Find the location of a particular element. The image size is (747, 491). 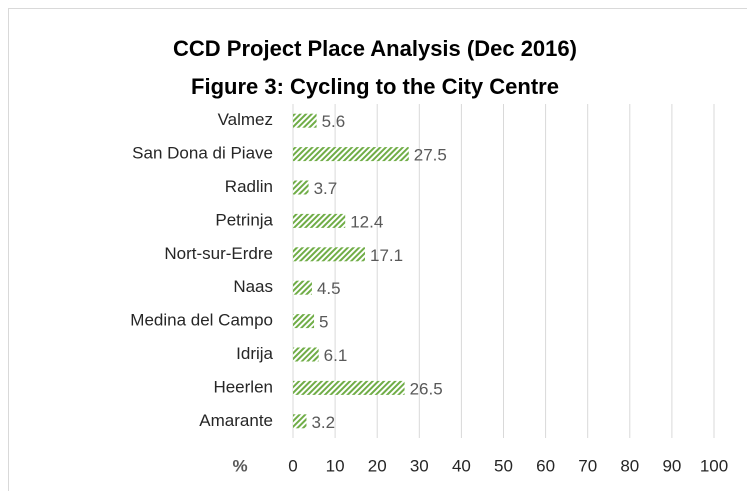

y-tick-label: San Dona di Piave is located at coordinates (202, 153).